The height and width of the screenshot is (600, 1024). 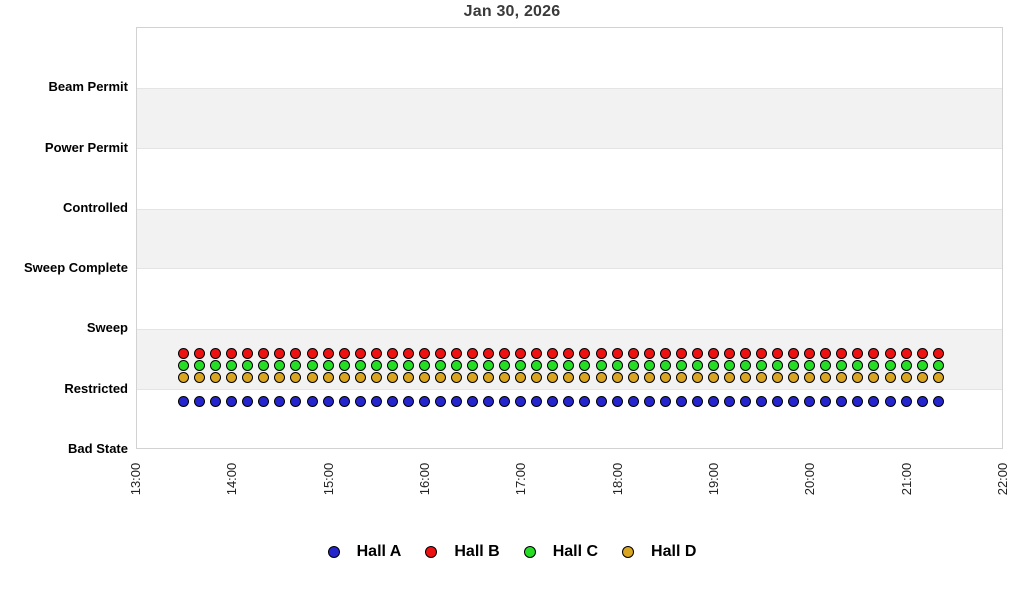 What do you see at coordinates (424, 479) in the screenshot?
I see `x-axis-tick-label: 16:00` at bounding box center [424, 479].